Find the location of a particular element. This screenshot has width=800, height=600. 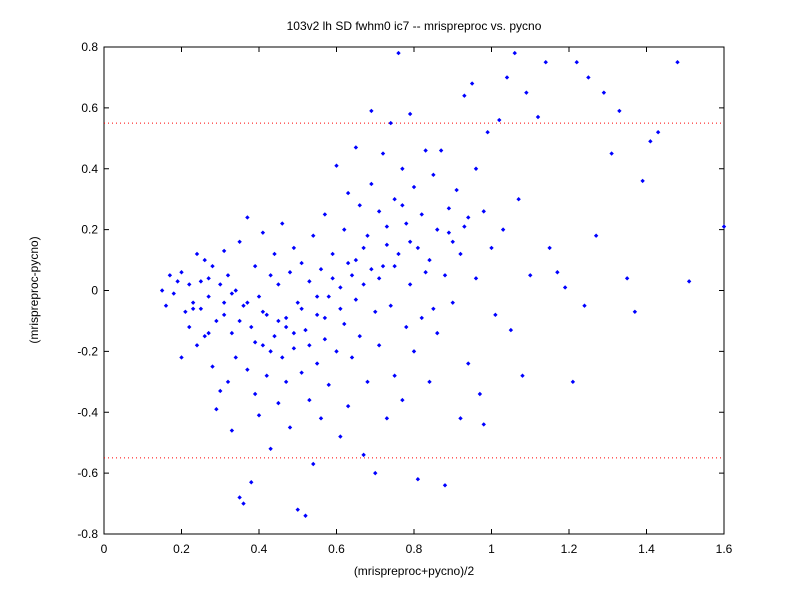

y-tick-label: 0.6 is located at coordinates (89, 108).